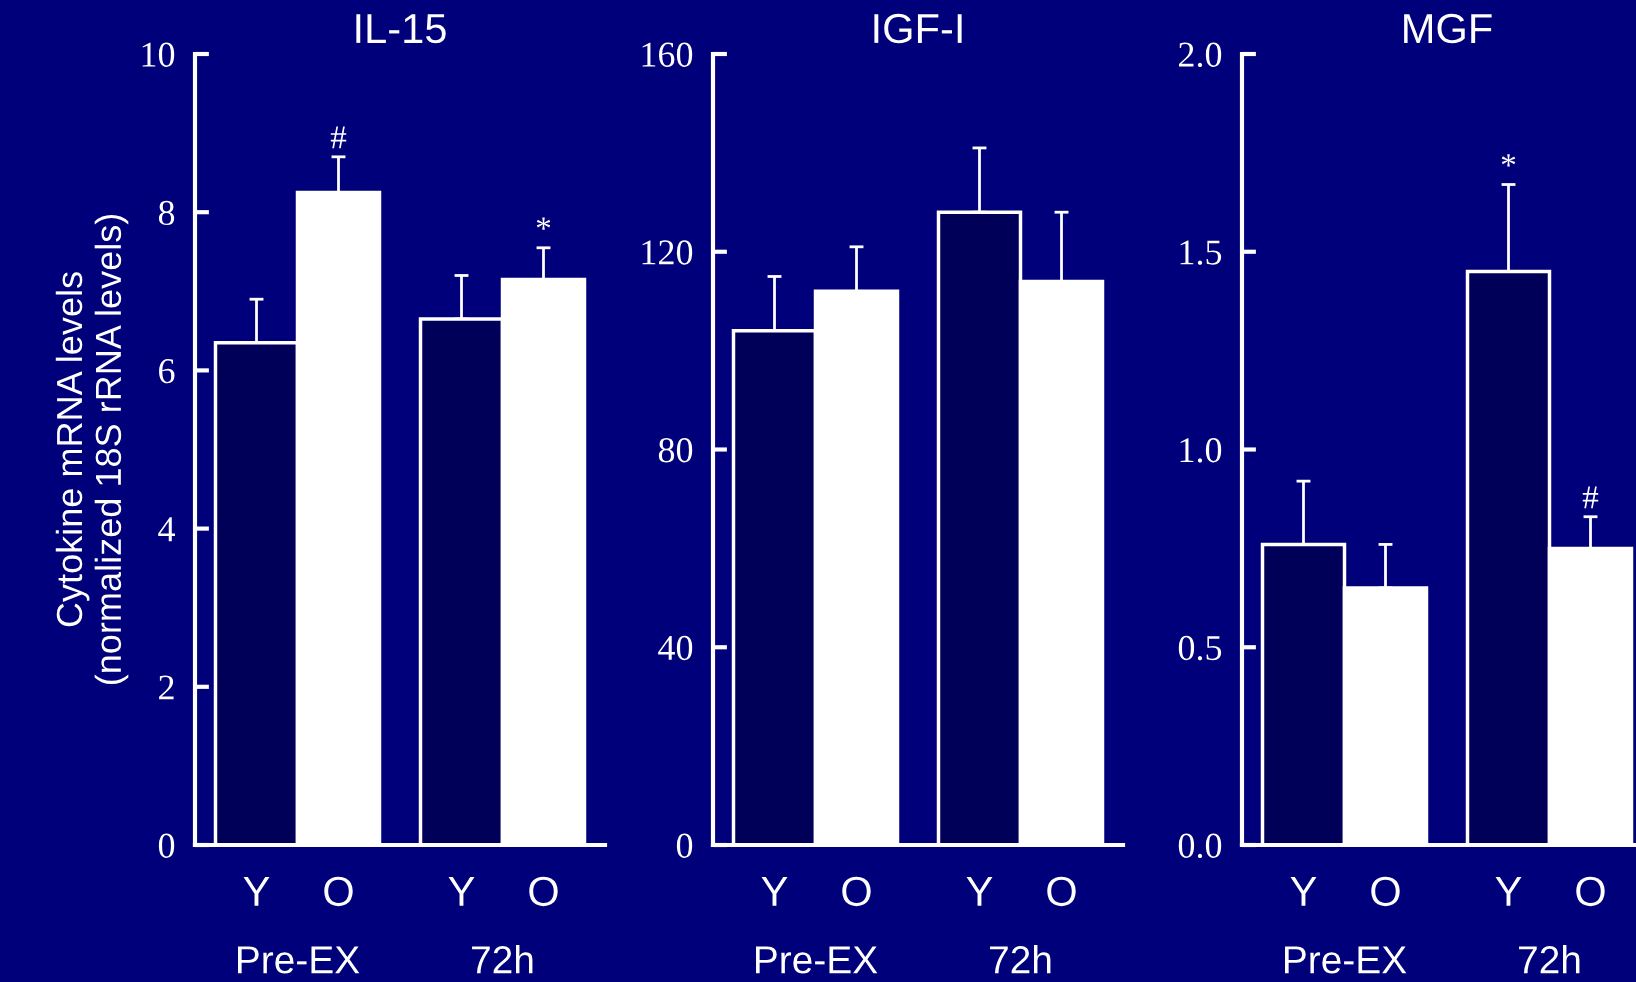  Describe the element at coordinates (667, 54) in the screenshot. I see `y-tick-label: 160` at that location.